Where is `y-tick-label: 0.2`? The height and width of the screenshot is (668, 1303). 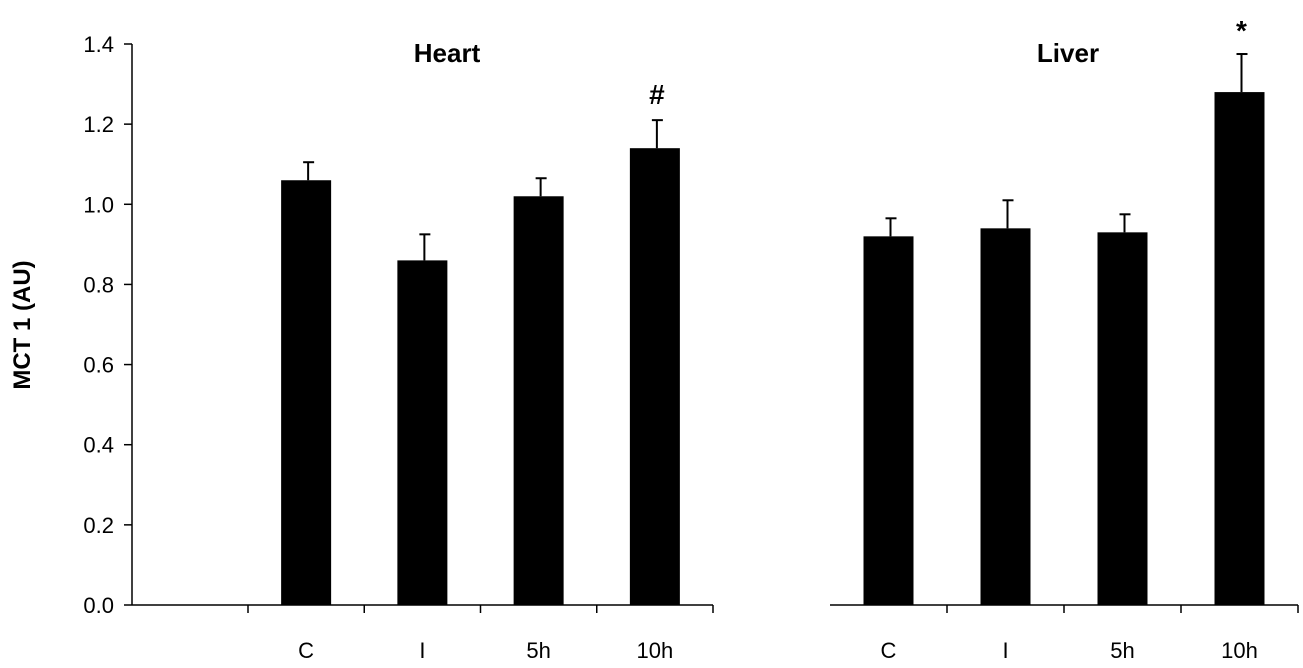
y-tick-label: 0.2 is located at coordinates (98, 525).